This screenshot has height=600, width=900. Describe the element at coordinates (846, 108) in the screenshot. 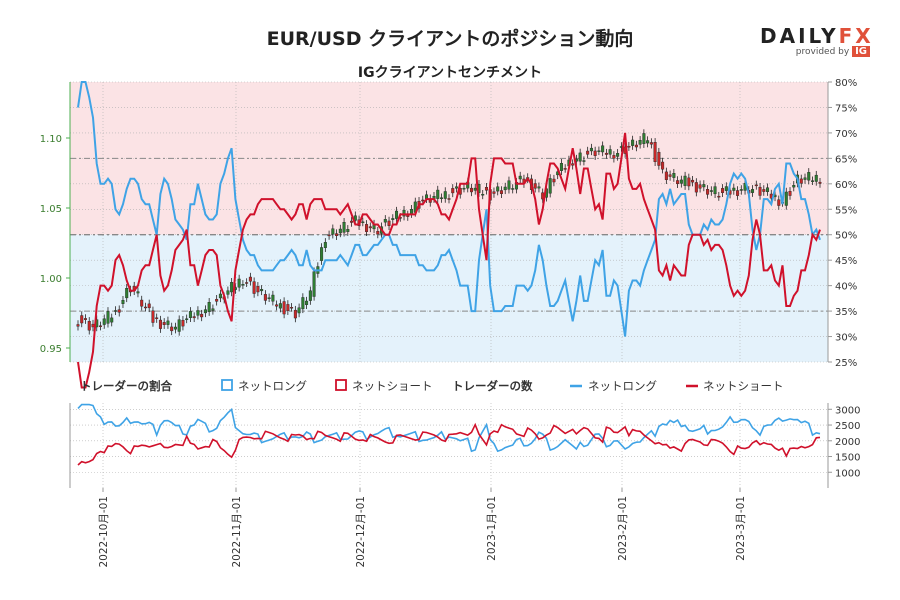

I see `right-tick-label: 75%` at that location.